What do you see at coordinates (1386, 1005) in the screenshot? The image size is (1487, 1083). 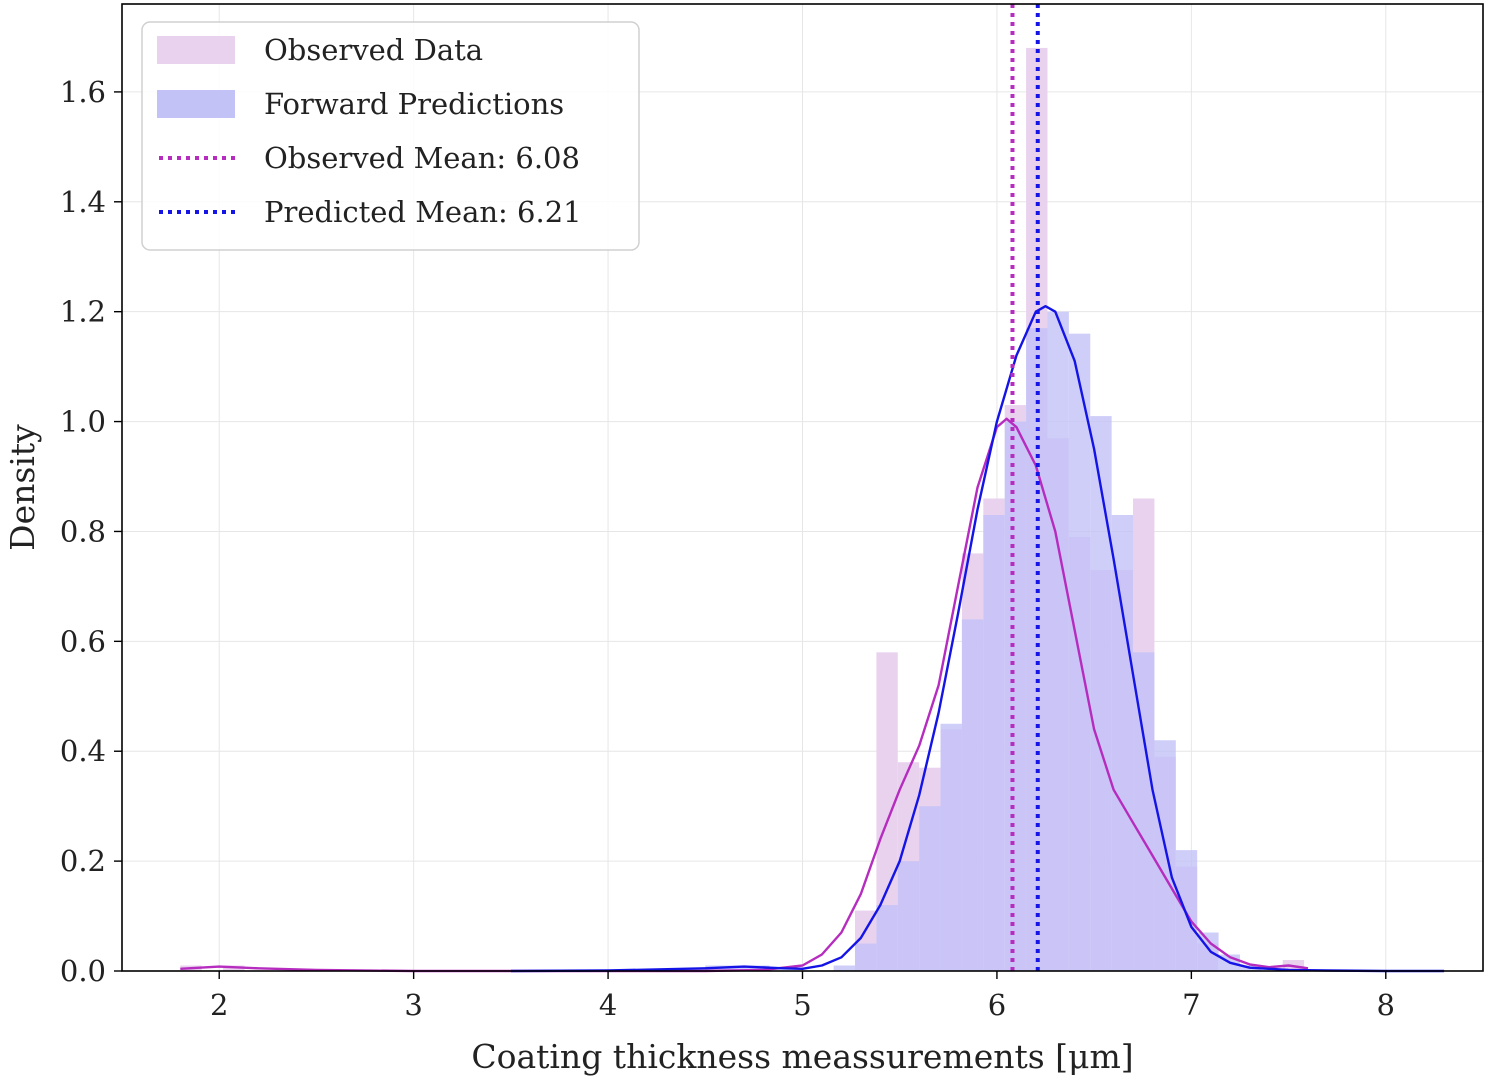 I see `x-tick-label: 8` at bounding box center [1386, 1005].